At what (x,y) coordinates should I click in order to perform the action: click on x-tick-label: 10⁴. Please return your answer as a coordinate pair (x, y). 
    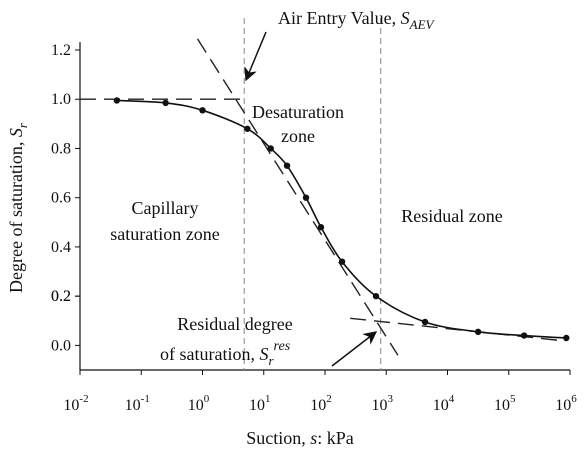
    Looking at the image, I should click on (444, 403).